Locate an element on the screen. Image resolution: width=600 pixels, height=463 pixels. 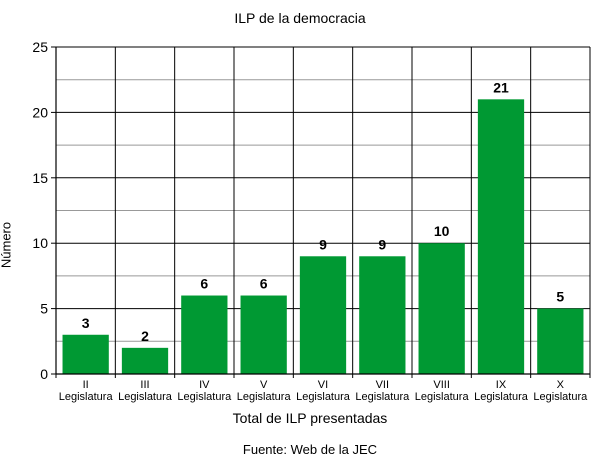
x-tick-label: III is located at coordinates (144, 385).